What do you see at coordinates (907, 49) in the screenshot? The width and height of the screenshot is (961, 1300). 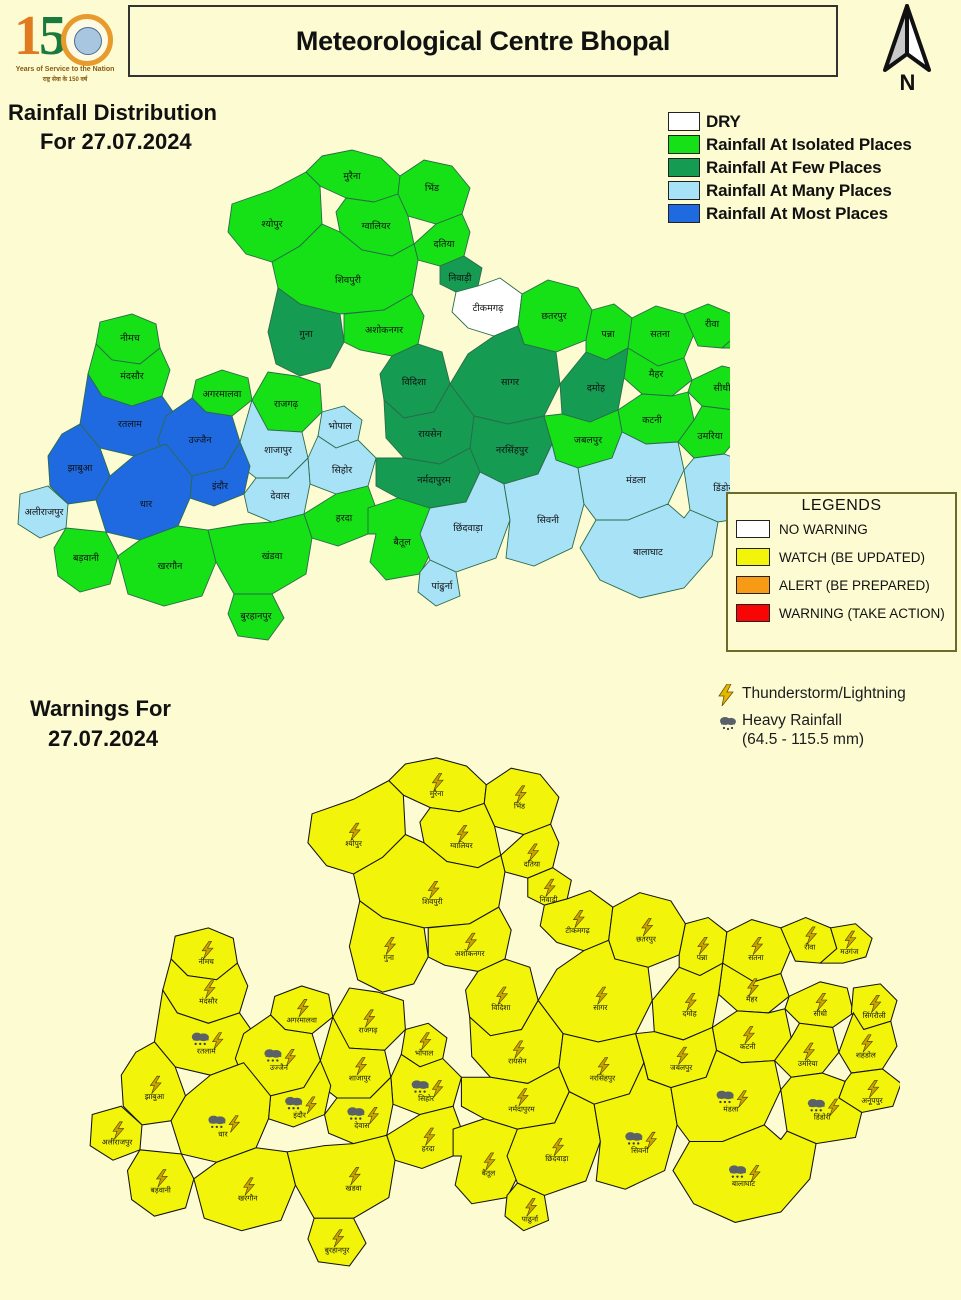 I see `north-arrow: N` at bounding box center [907, 49].